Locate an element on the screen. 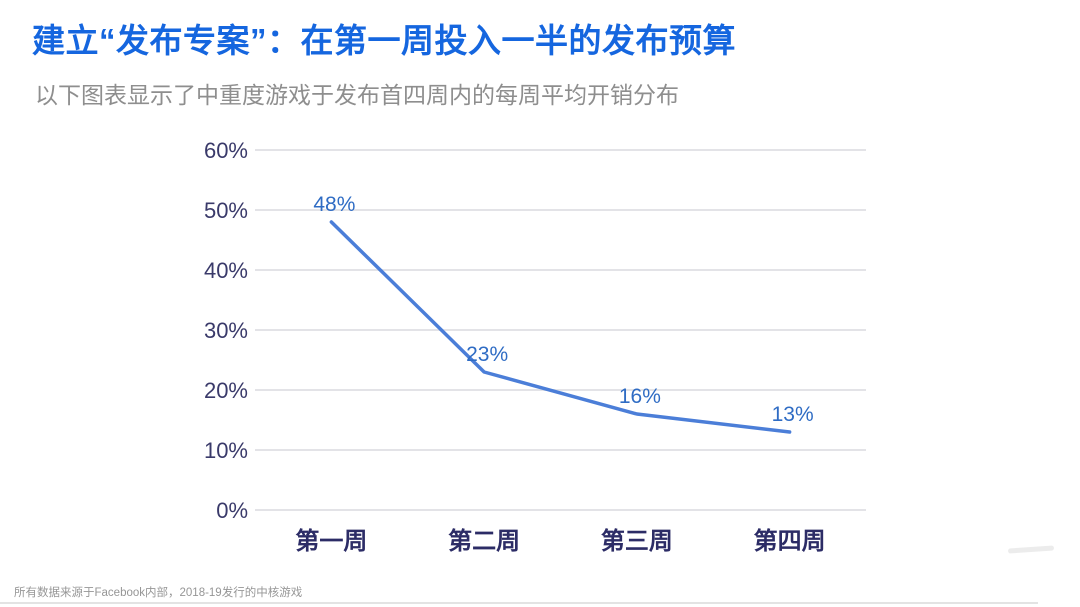 The image size is (1080, 607). data-point-label: 48% is located at coordinates (334, 204).